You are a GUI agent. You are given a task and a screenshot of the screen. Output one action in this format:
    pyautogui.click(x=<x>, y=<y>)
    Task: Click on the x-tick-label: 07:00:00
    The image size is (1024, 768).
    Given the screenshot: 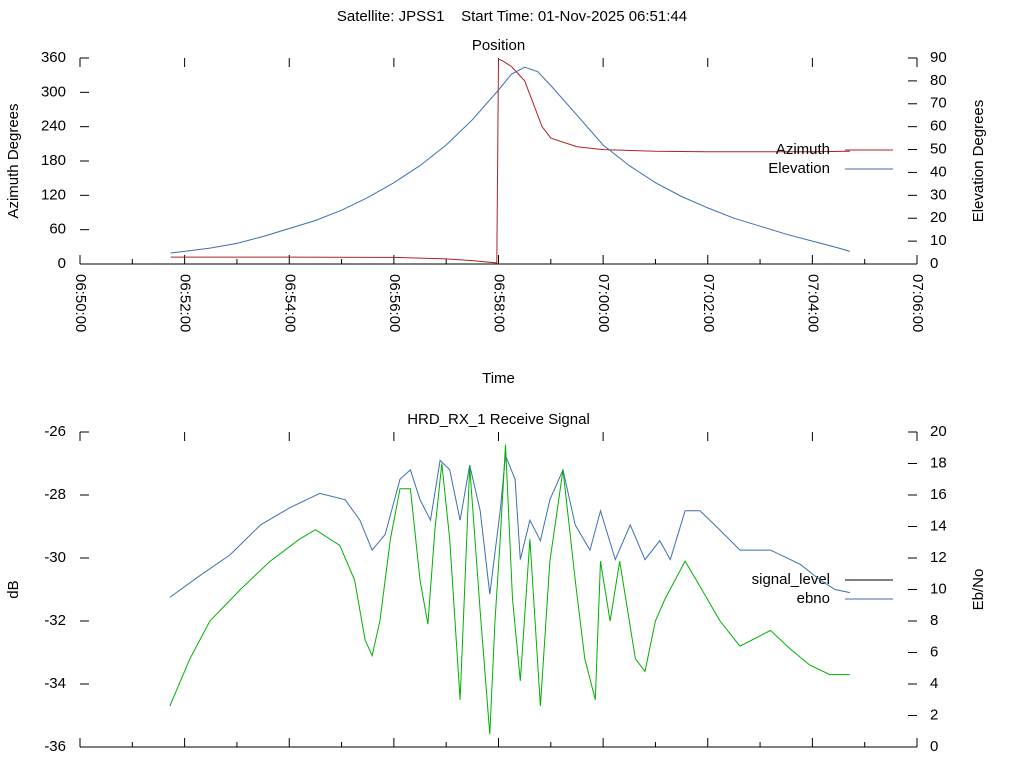 What is the action you would take?
    pyautogui.click(x=603, y=303)
    